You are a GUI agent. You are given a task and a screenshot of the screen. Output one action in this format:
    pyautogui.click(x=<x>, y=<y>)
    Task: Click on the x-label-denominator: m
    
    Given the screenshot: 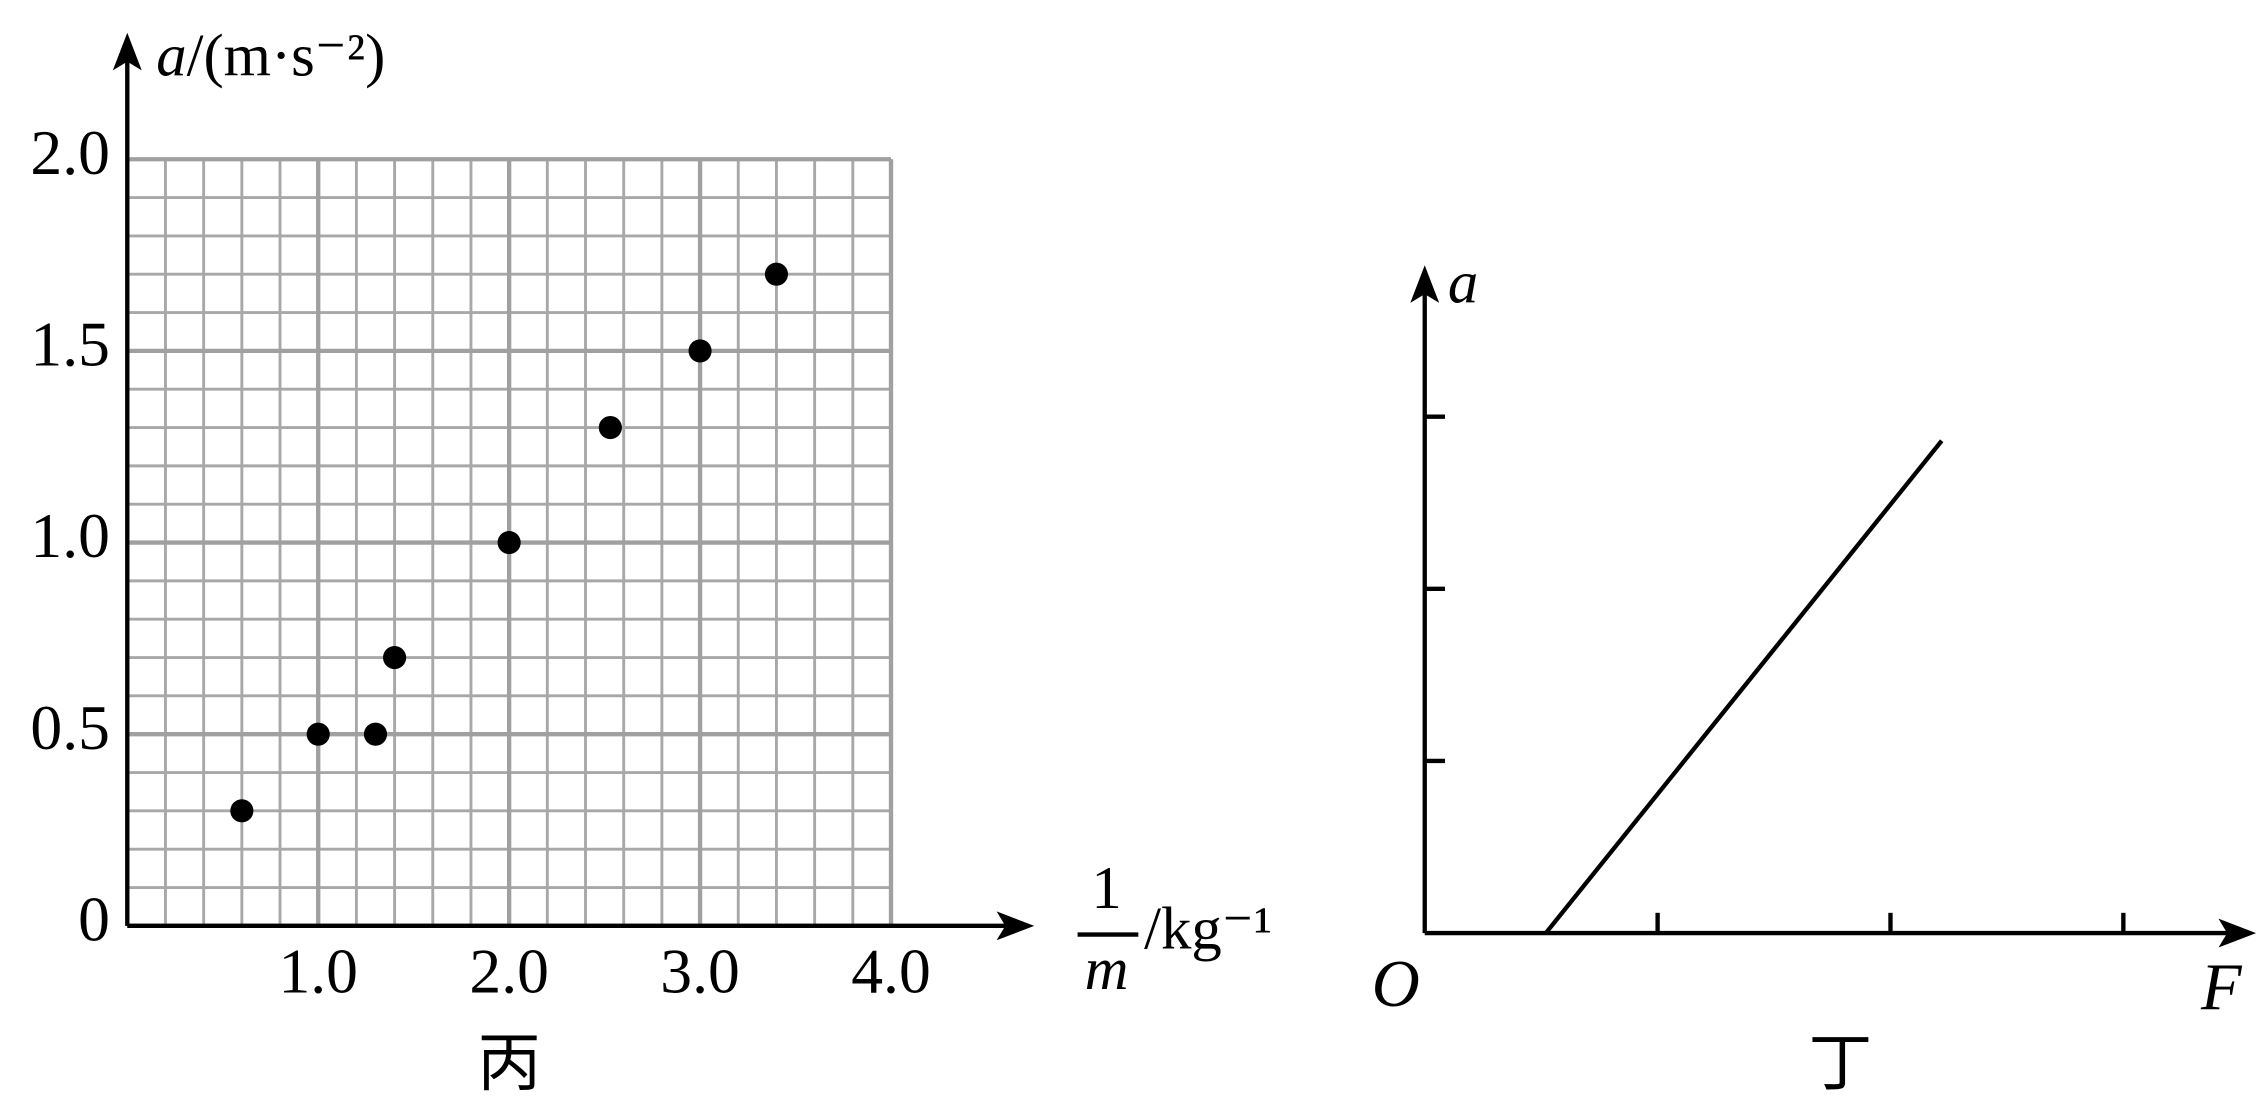 What is the action you would take?
    pyautogui.click(x=1107, y=969)
    